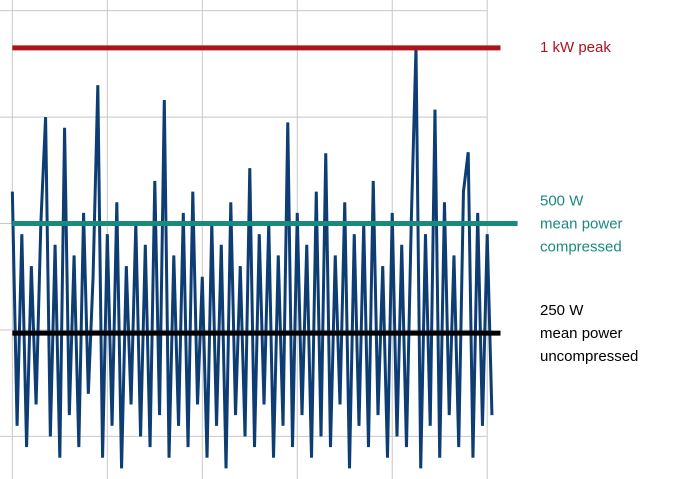  Describe the element at coordinates (562, 201) in the screenshot. I see `reference-label: 500 W` at that location.